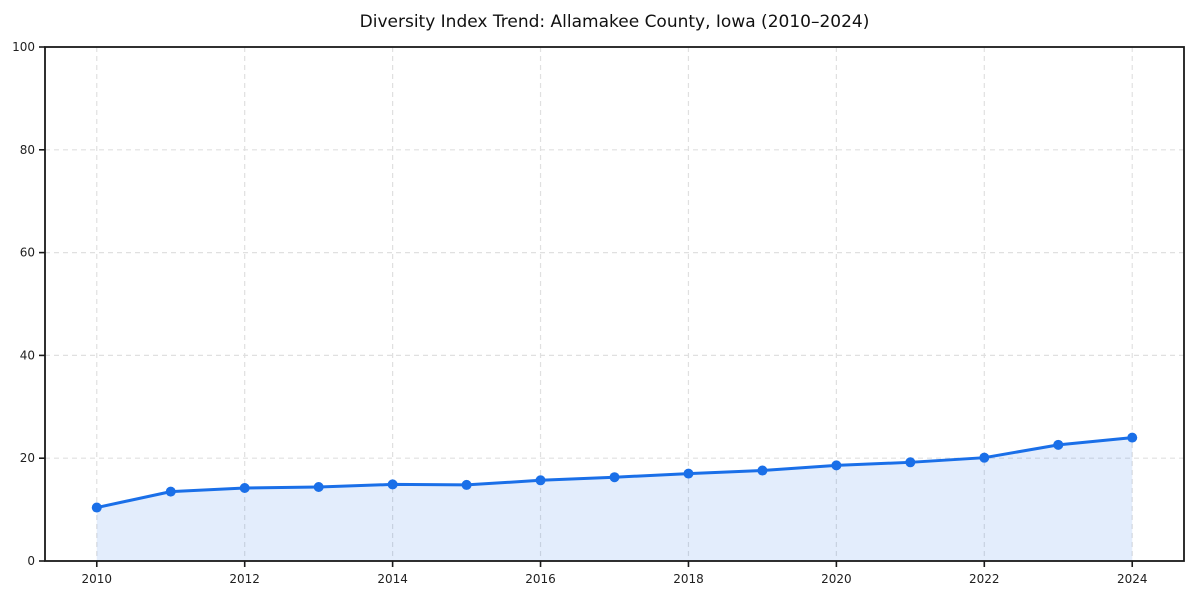 The image size is (1200, 600). What do you see at coordinates (984, 579) in the screenshot?
I see `x-tick-label: 2022` at bounding box center [984, 579].